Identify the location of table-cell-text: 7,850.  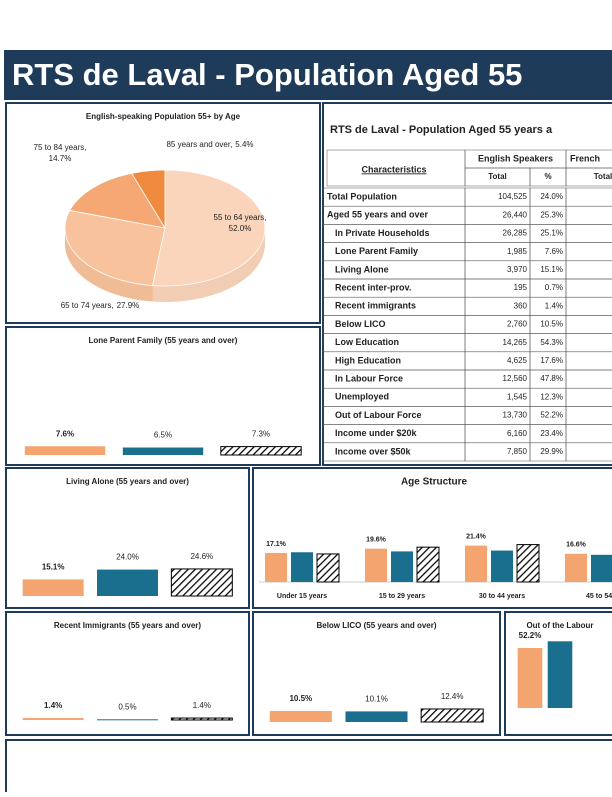
(517, 451).